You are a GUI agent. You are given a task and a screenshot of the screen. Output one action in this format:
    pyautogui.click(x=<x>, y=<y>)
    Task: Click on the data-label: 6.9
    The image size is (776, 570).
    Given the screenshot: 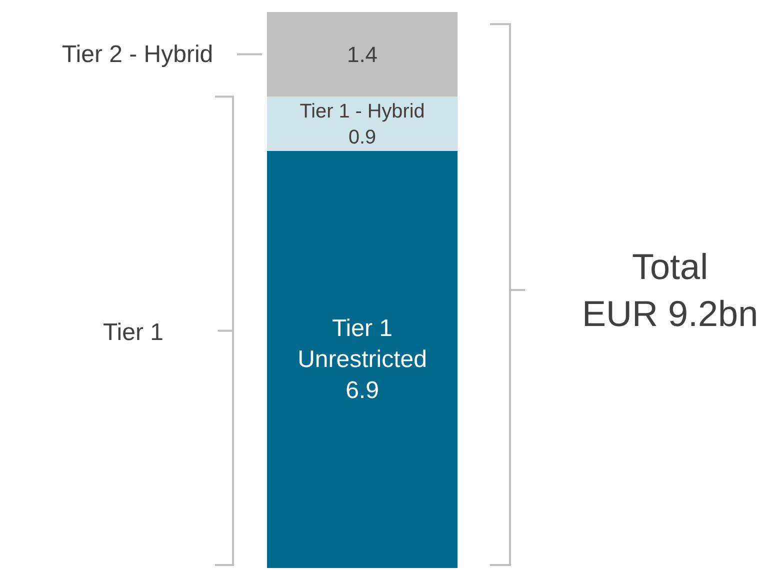 What is the action you would take?
    pyautogui.click(x=362, y=390)
    